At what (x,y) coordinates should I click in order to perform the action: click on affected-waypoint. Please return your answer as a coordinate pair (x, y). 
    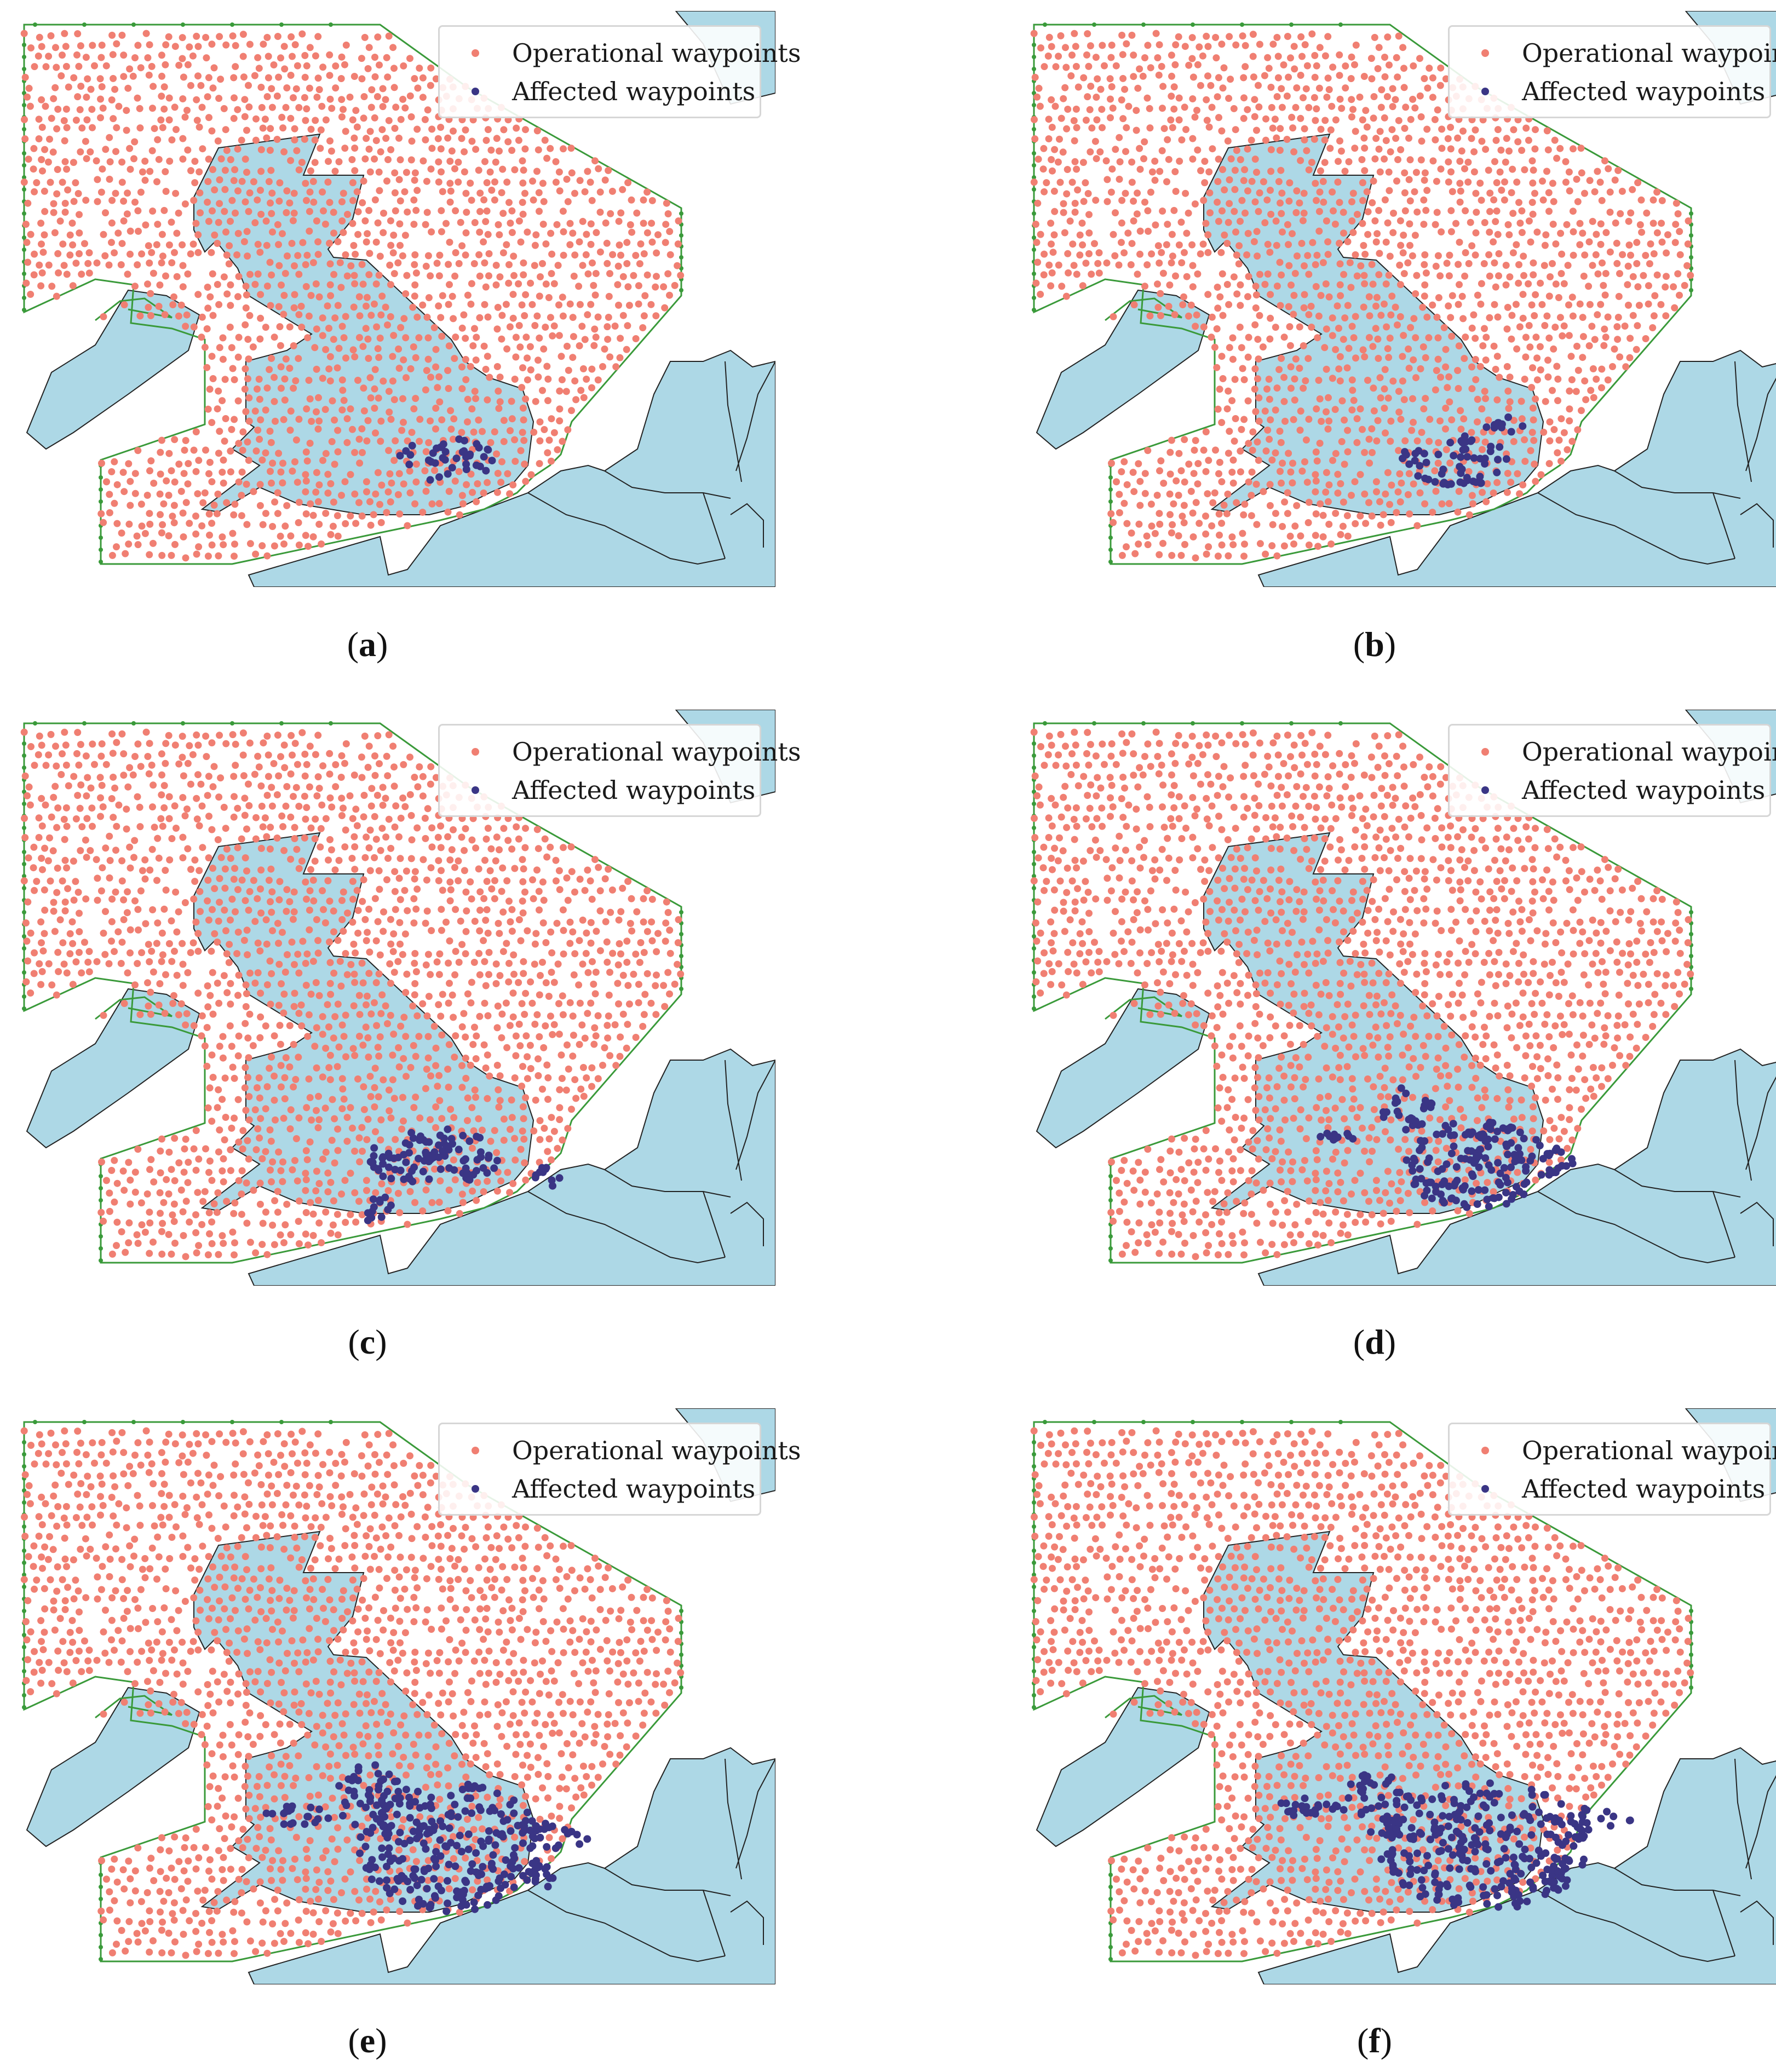
    Looking at the image, I should click on (1465, 436).